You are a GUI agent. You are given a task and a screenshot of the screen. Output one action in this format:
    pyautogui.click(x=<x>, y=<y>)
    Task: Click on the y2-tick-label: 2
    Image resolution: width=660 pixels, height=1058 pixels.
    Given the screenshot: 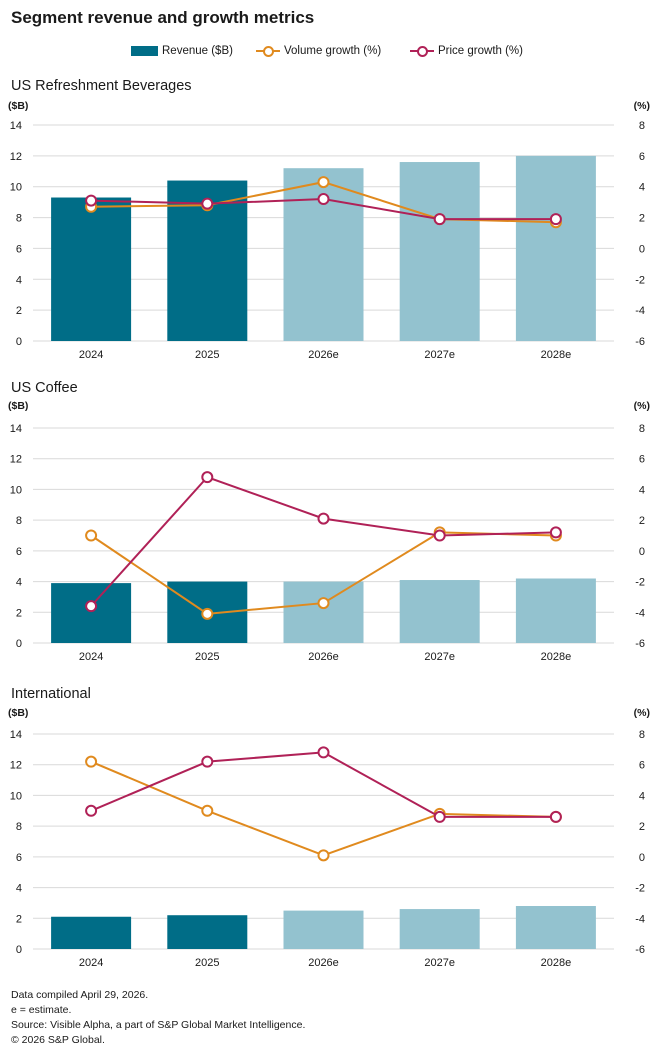 What is the action you would take?
    pyautogui.click(x=642, y=521)
    